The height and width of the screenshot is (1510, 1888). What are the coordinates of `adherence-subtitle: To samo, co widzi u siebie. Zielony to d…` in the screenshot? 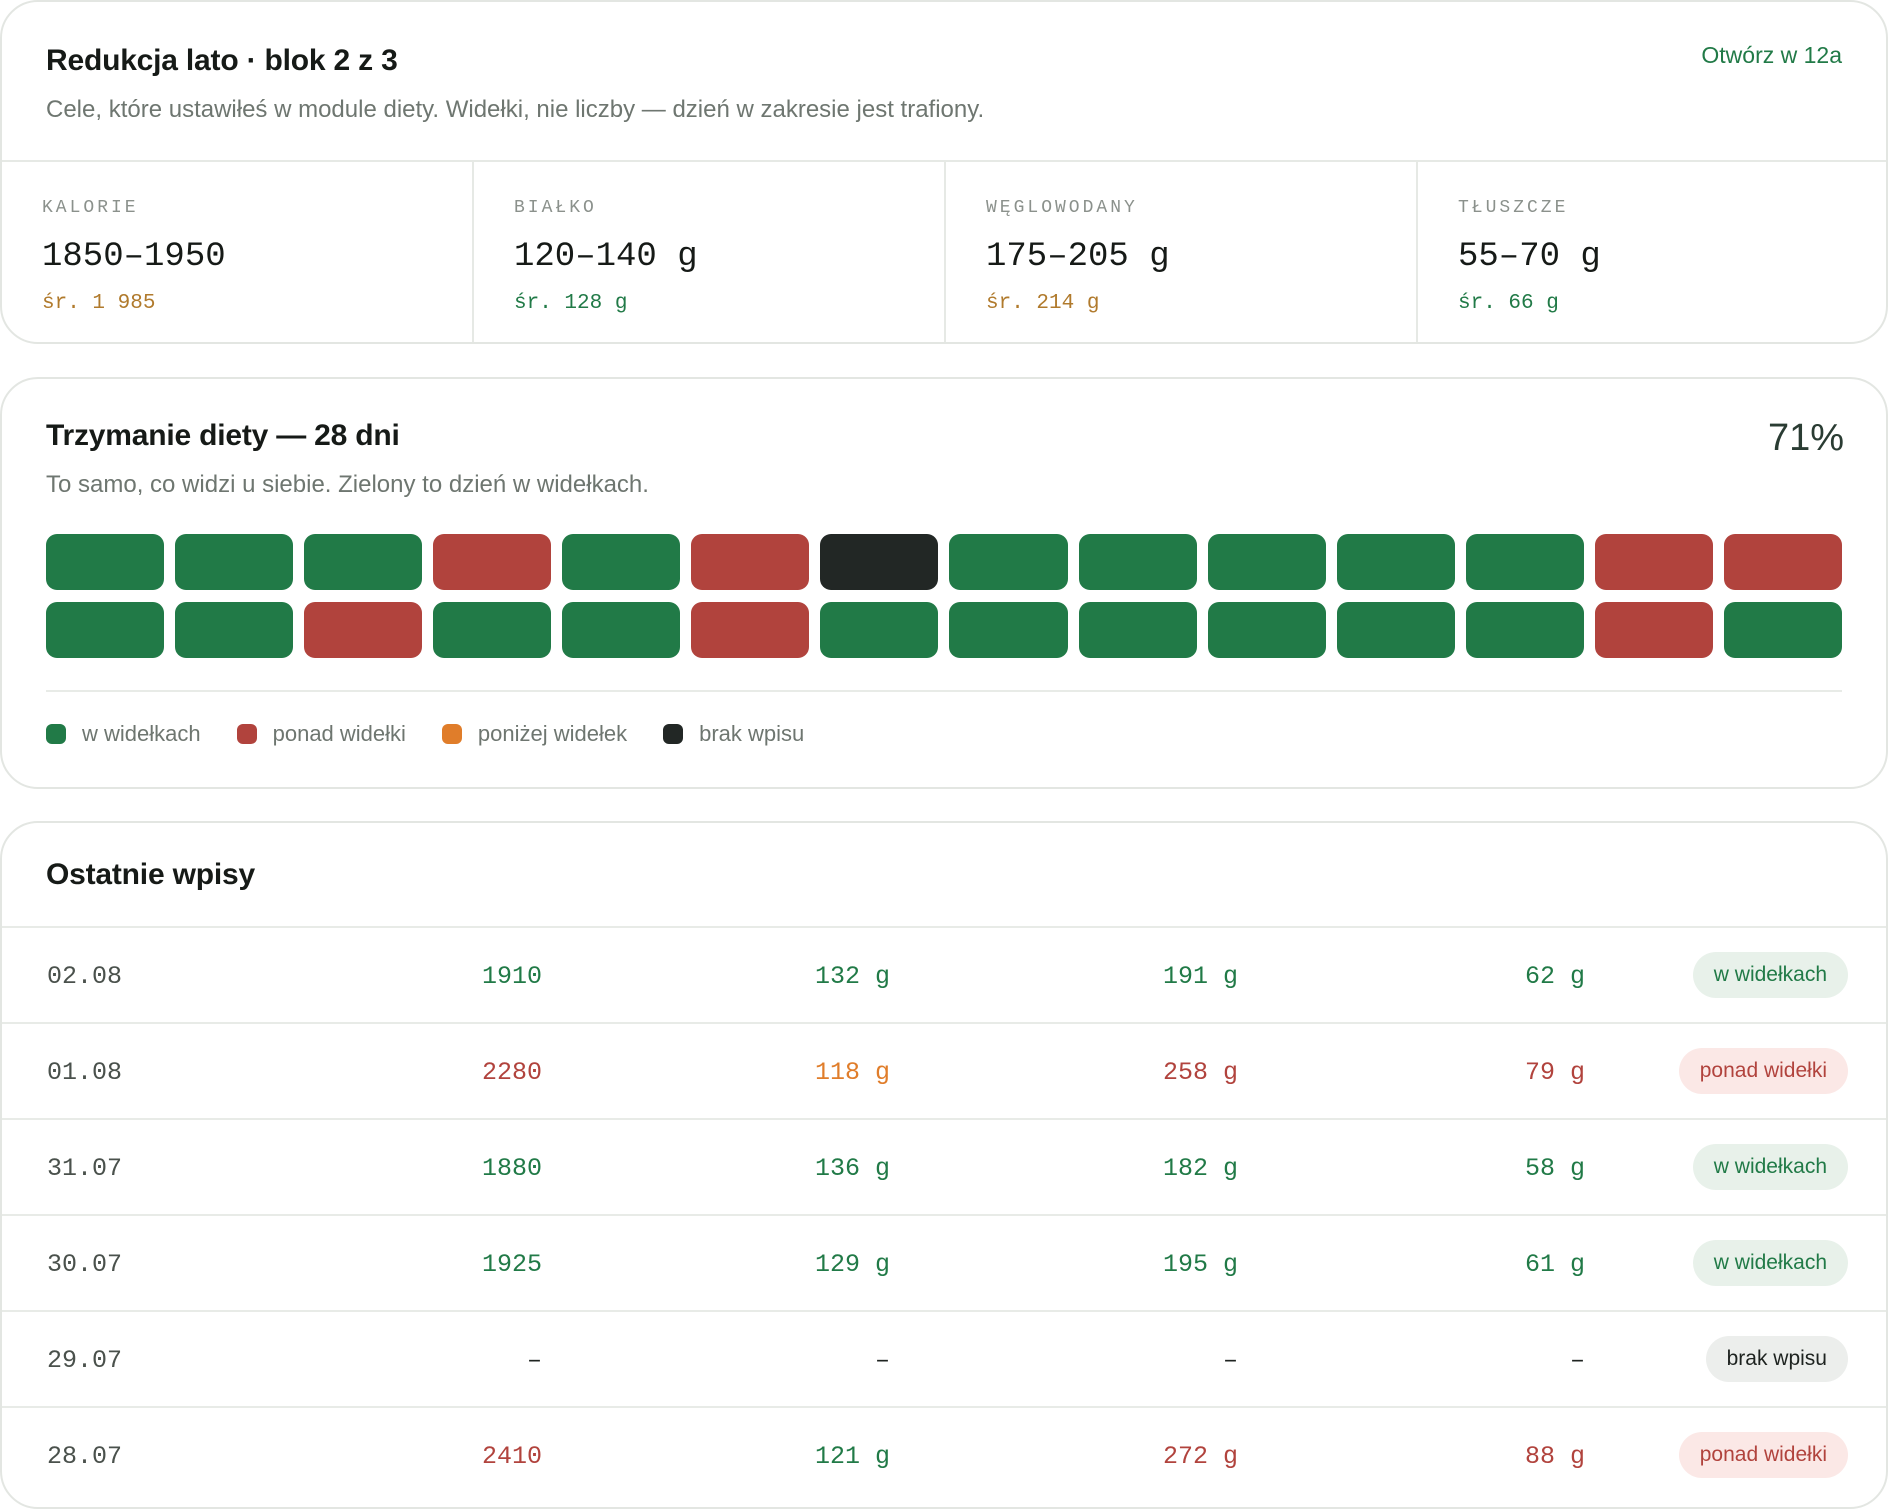 It's located at (347, 484).